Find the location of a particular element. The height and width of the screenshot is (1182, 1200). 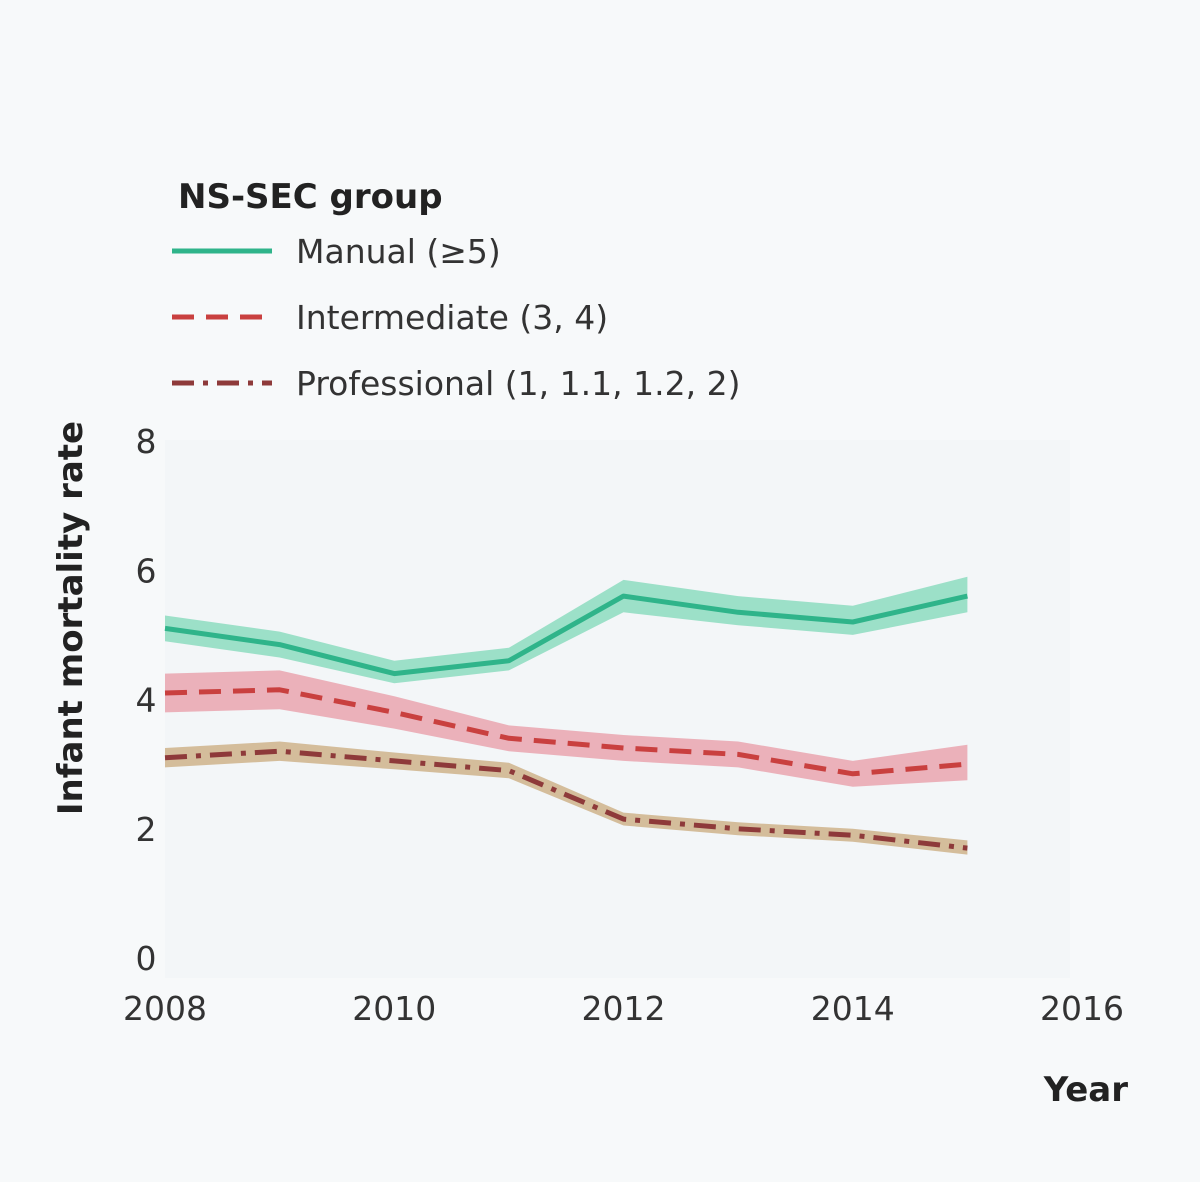

legend-label-0: Manual (≥5) is located at coordinates (398, 251).